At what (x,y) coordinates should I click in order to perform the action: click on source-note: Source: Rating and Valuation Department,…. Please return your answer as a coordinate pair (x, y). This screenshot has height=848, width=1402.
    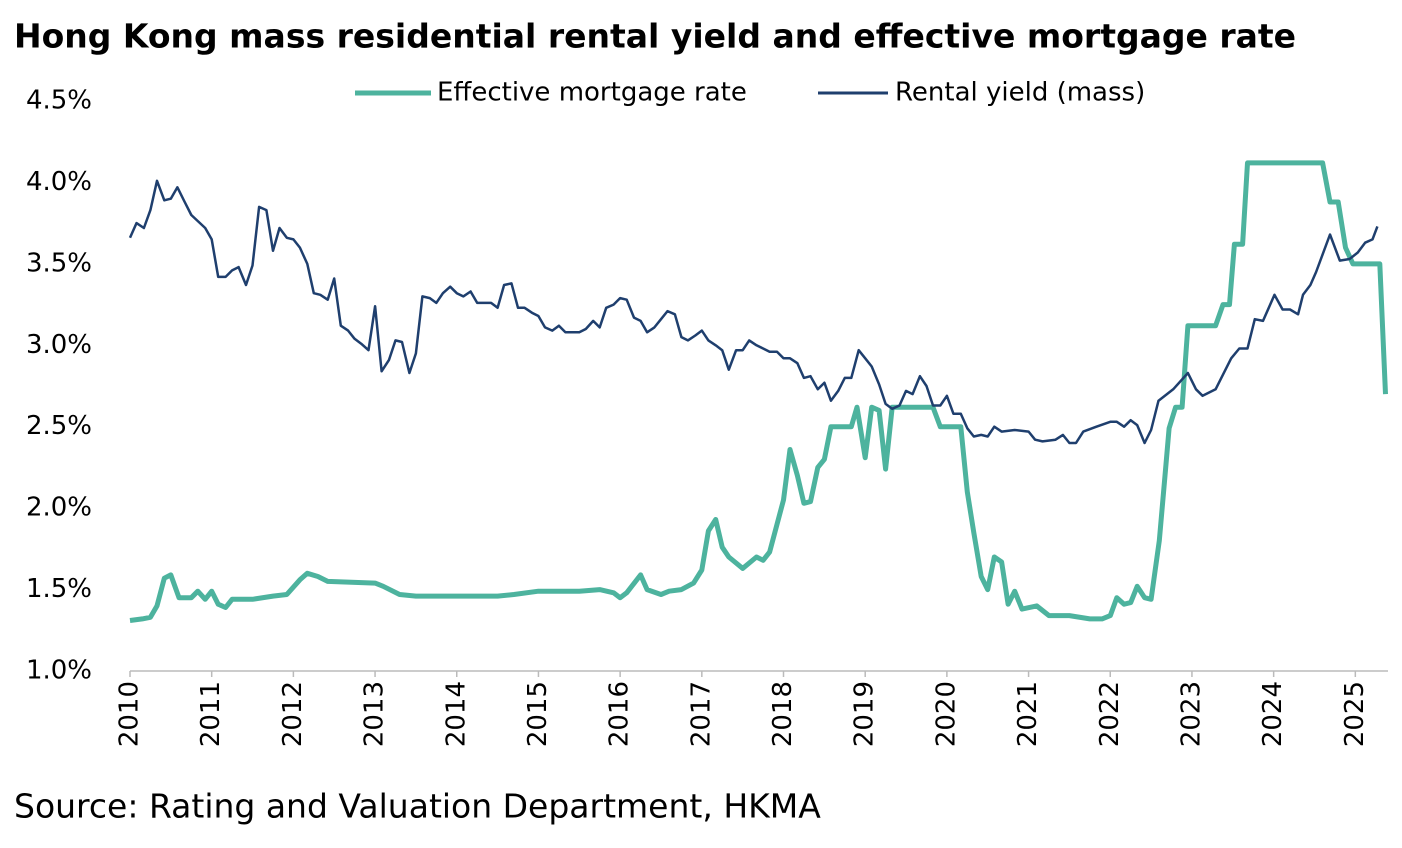
    Looking at the image, I should click on (417, 806).